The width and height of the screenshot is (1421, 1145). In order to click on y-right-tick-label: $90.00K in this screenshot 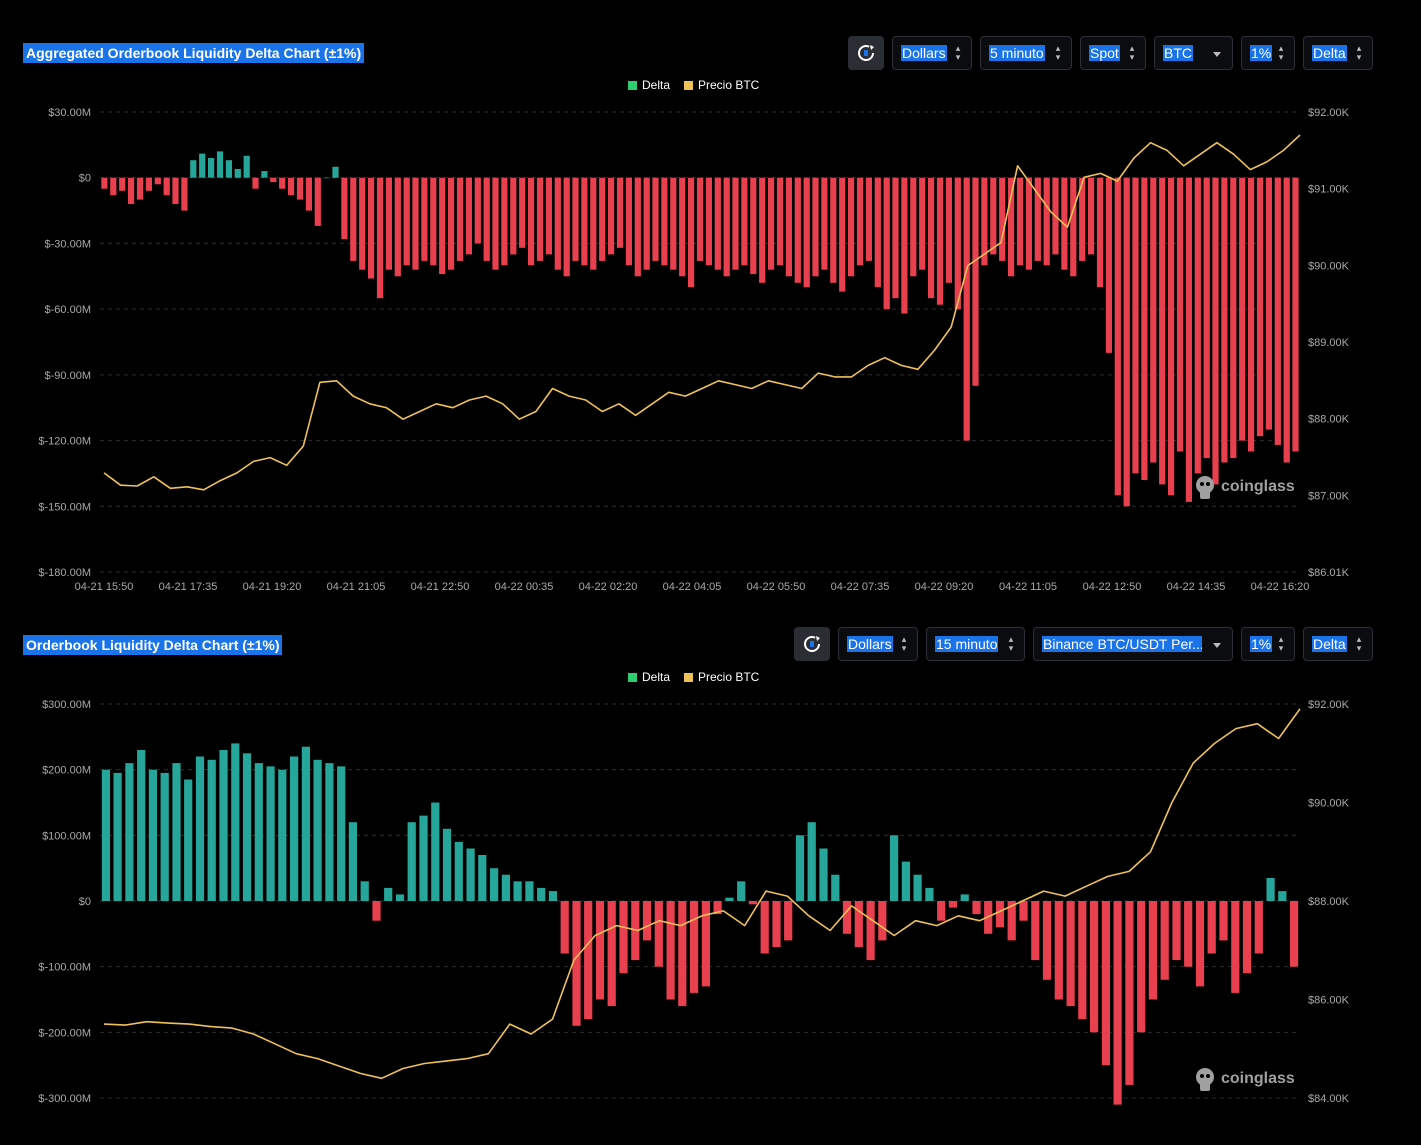, I will do `click(1329, 266)`.